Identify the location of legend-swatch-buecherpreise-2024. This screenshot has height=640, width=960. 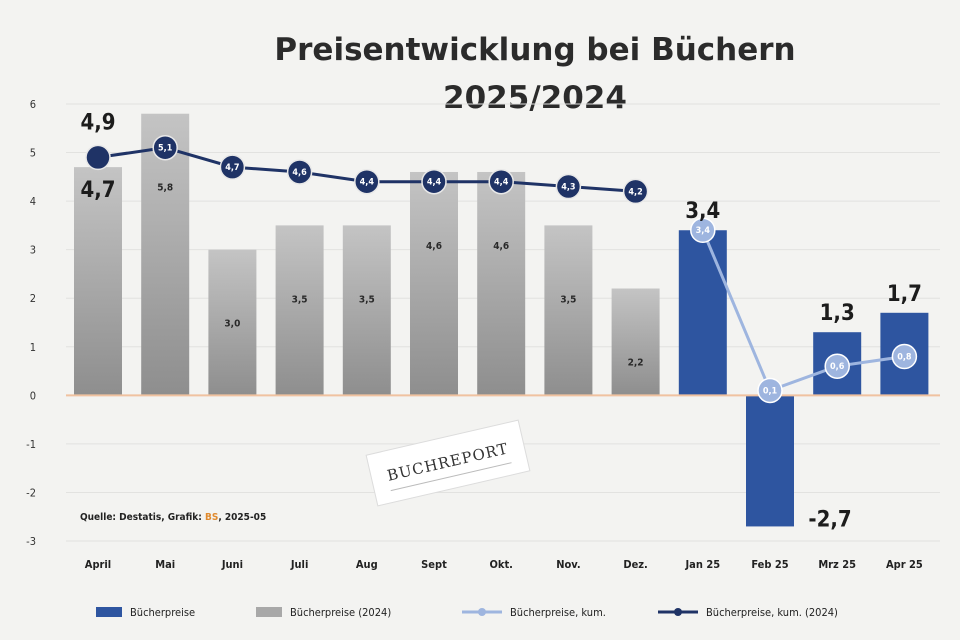
(269, 612).